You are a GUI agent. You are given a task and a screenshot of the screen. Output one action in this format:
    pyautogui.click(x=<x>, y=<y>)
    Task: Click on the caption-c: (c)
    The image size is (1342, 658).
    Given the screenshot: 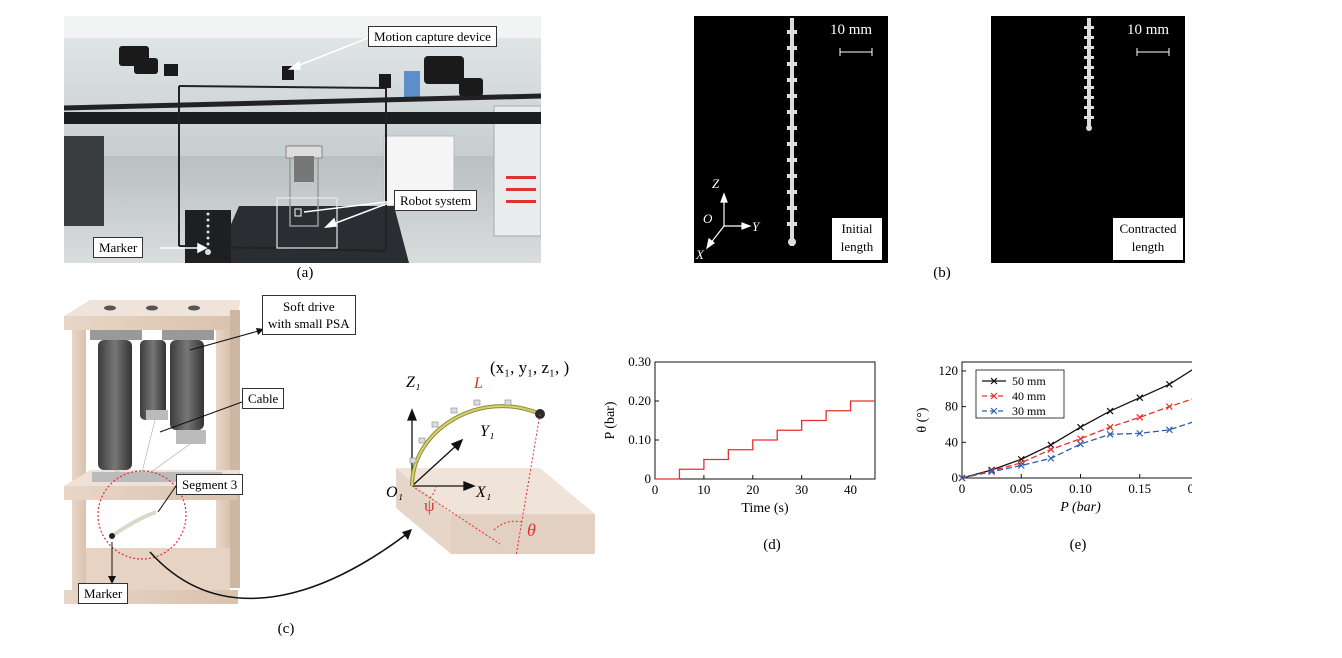 What is the action you would take?
    pyautogui.click(x=286, y=629)
    